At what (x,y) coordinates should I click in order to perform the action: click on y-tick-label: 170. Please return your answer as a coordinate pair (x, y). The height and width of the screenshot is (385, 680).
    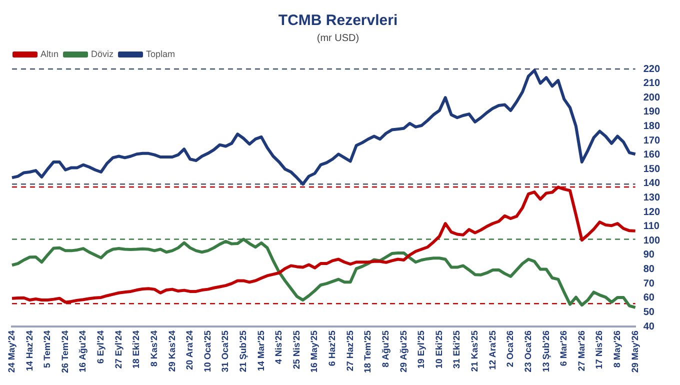
    Looking at the image, I should click on (651, 140).